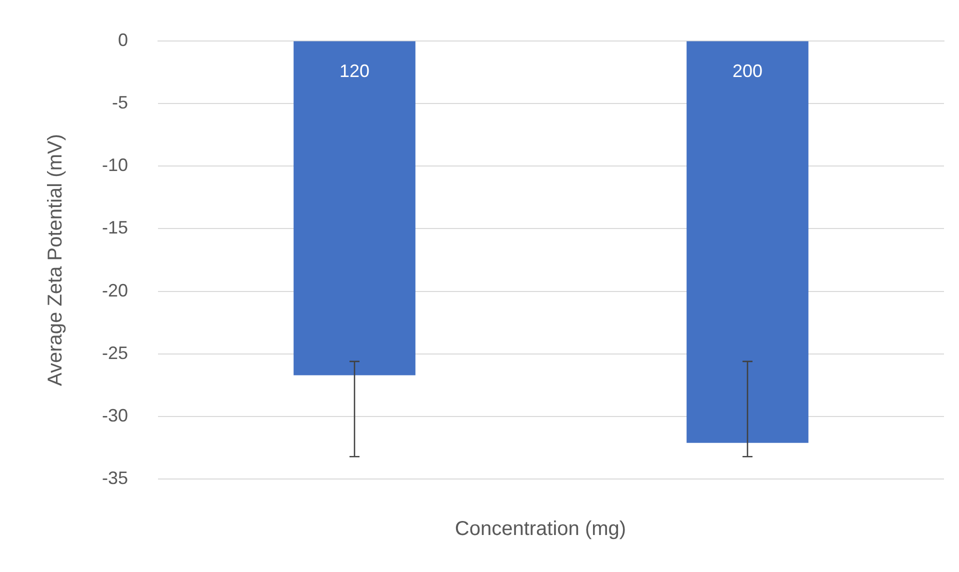 The height and width of the screenshot is (572, 959). I want to click on y-tick-label: -30, so click(115, 416).